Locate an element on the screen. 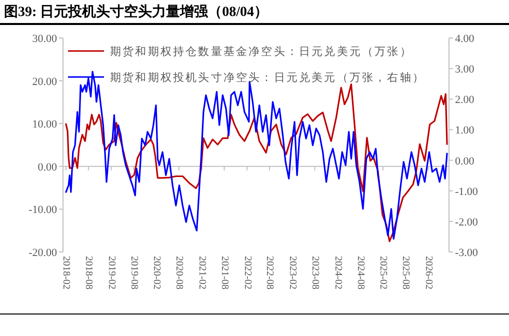 Image resolution: width=509 pixels, height=336 pixels. x-tick-label: 2025-02 is located at coordinates (383, 273).